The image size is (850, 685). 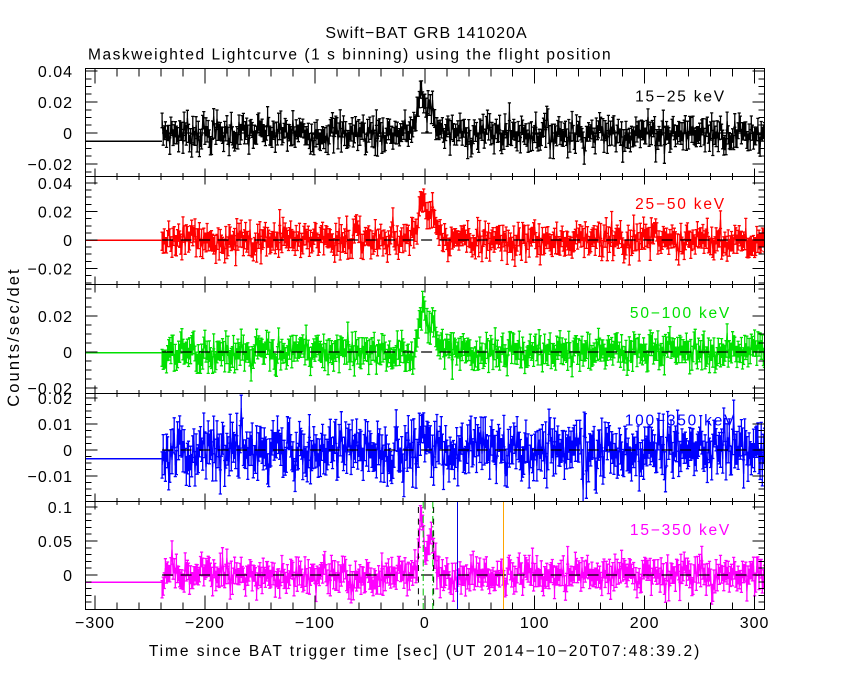 I want to click on svg-text: −300, so click(x=95, y=623).